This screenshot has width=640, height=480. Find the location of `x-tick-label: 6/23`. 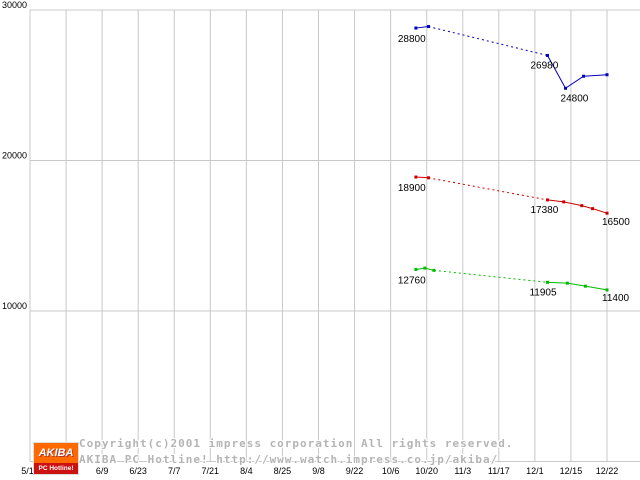

x-tick-label: 6/23 is located at coordinates (138, 471).